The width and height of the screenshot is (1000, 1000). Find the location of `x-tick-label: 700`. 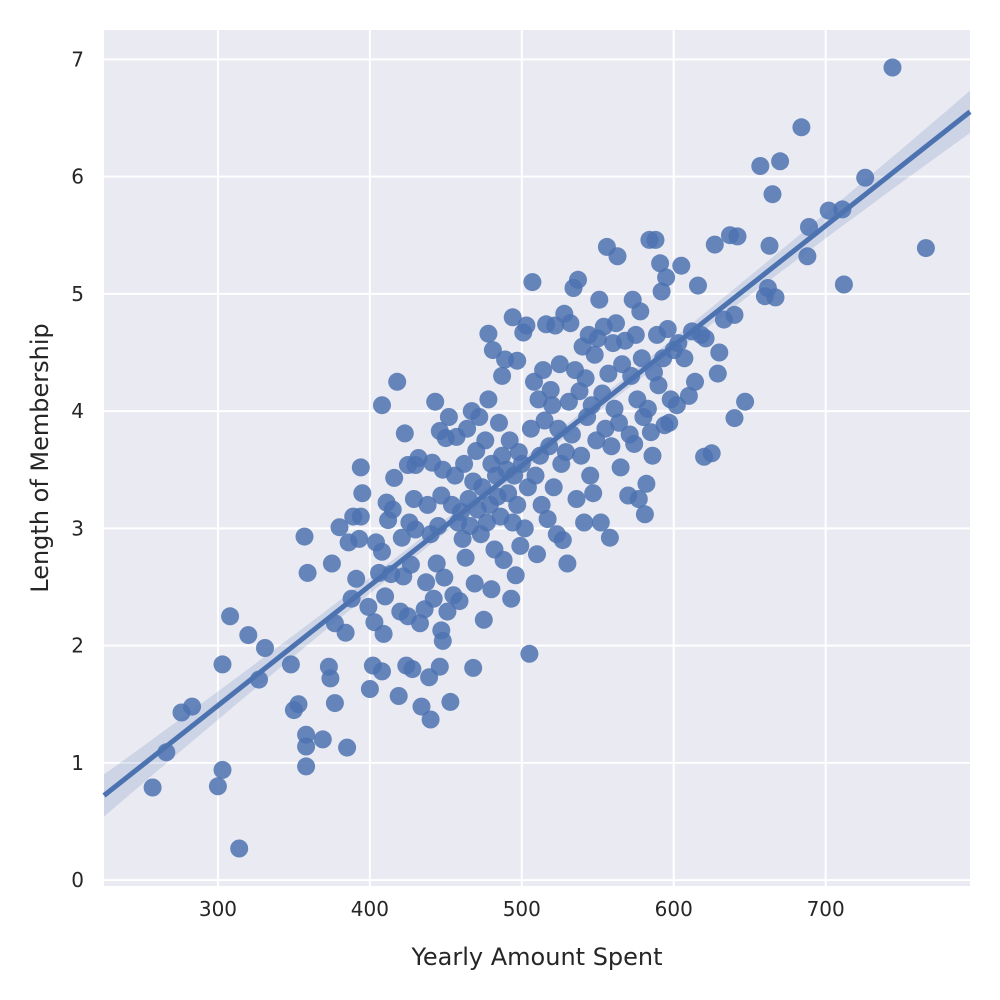

x-tick-label: 700 is located at coordinates (826, 909).